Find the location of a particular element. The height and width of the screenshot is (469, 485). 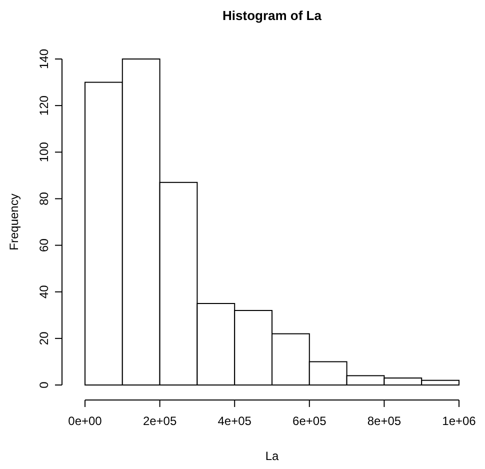

y-tick-label: 80 is located at coordinates (44, 199).